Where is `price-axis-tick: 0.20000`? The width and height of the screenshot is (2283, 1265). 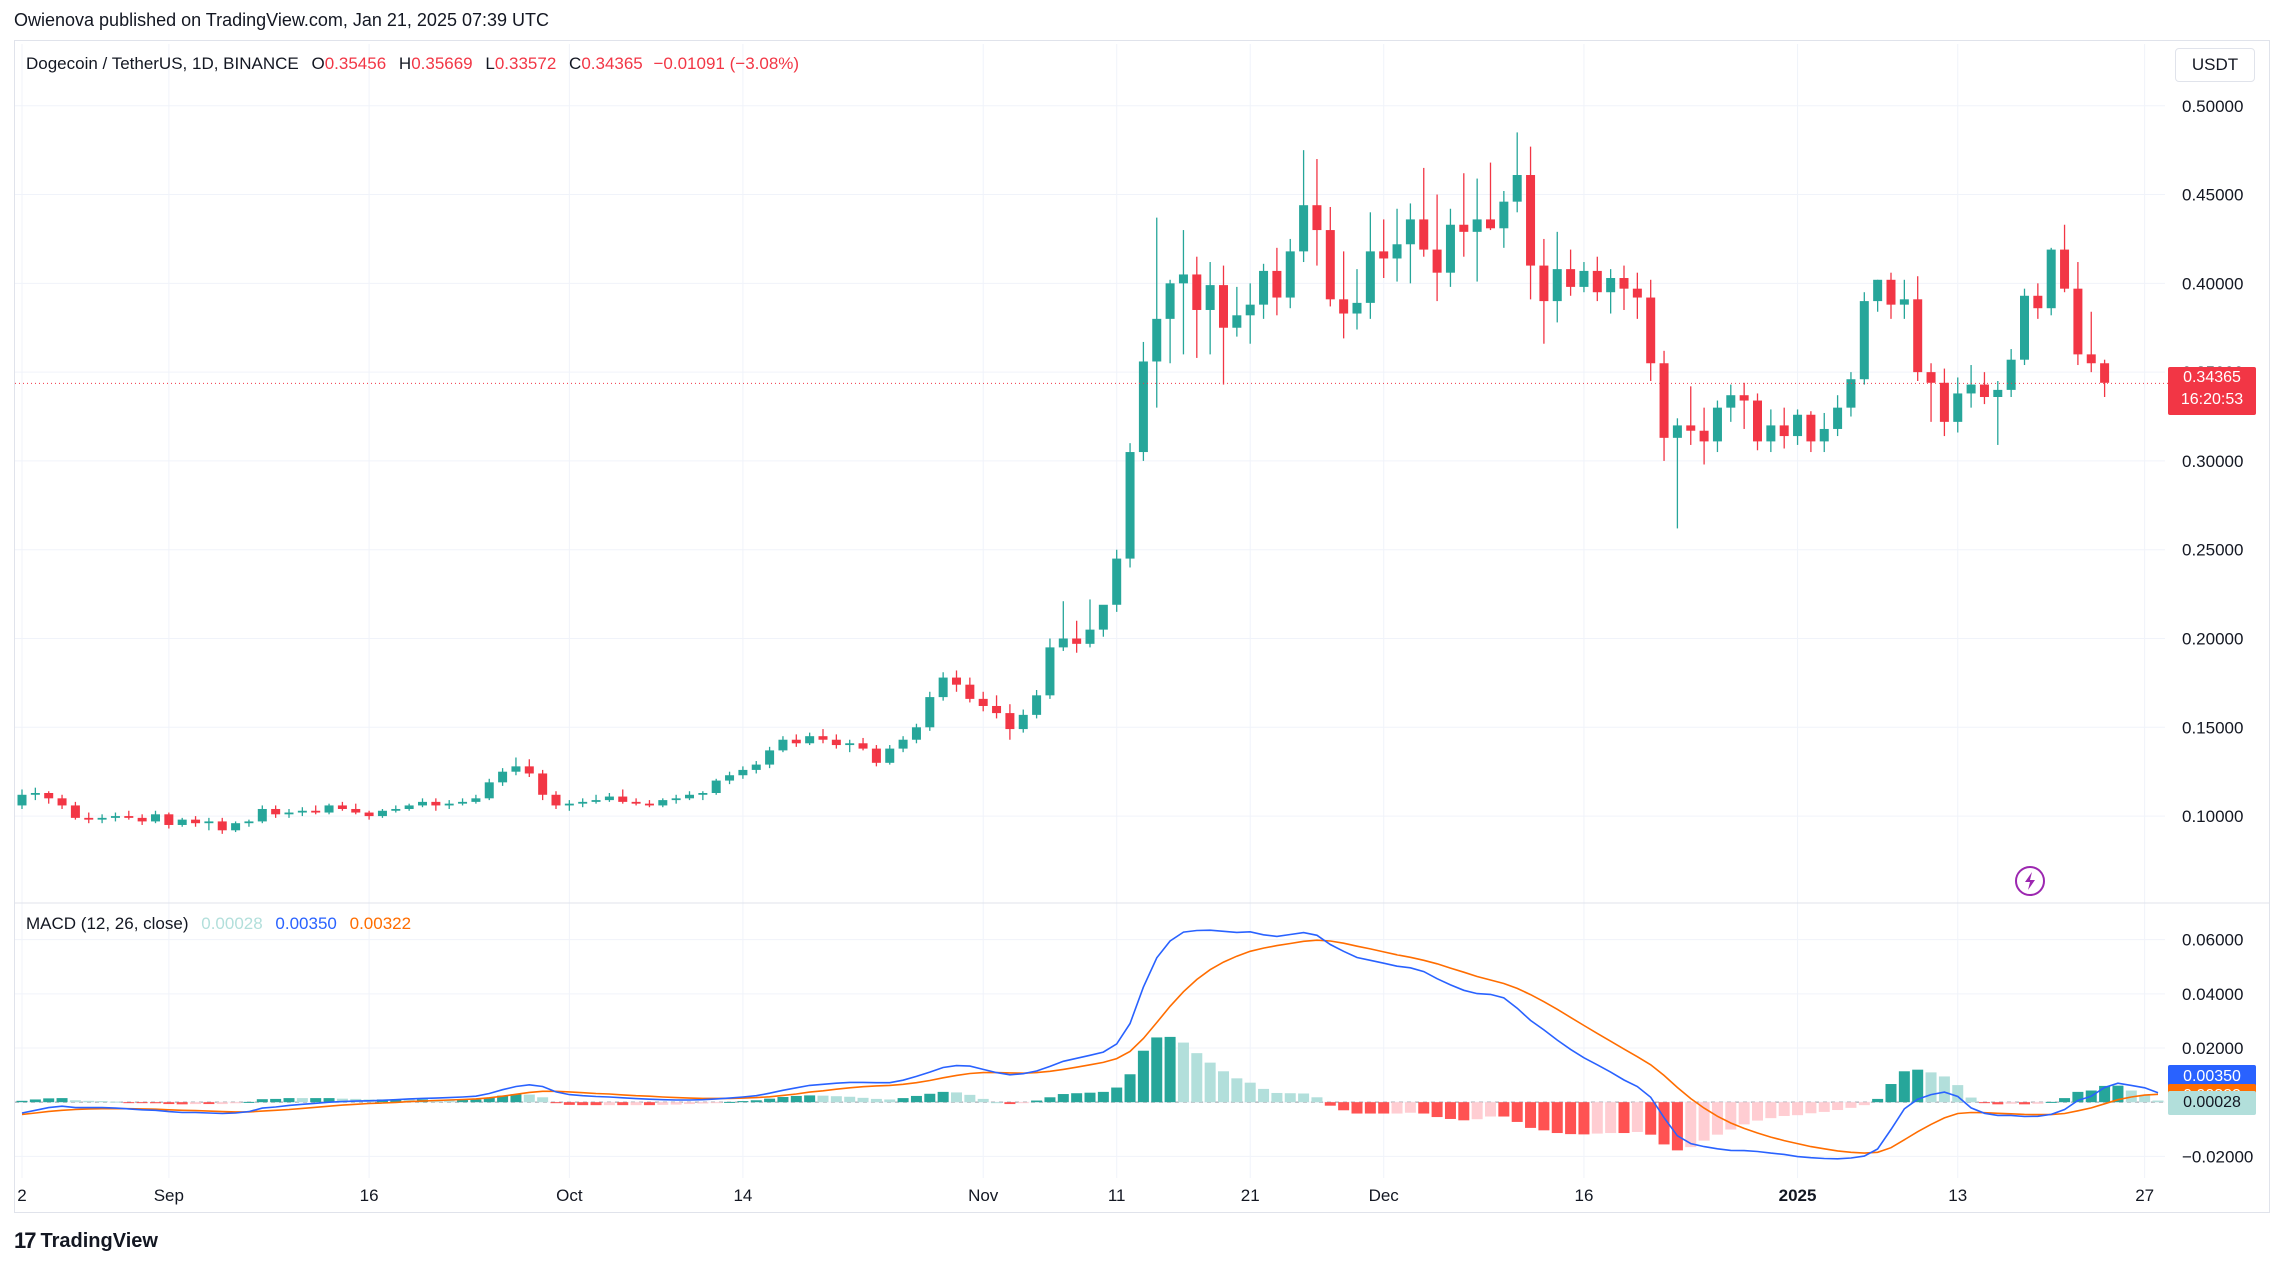 price-axis-tick: 0.20000 is located at coordinates (2212, 639).